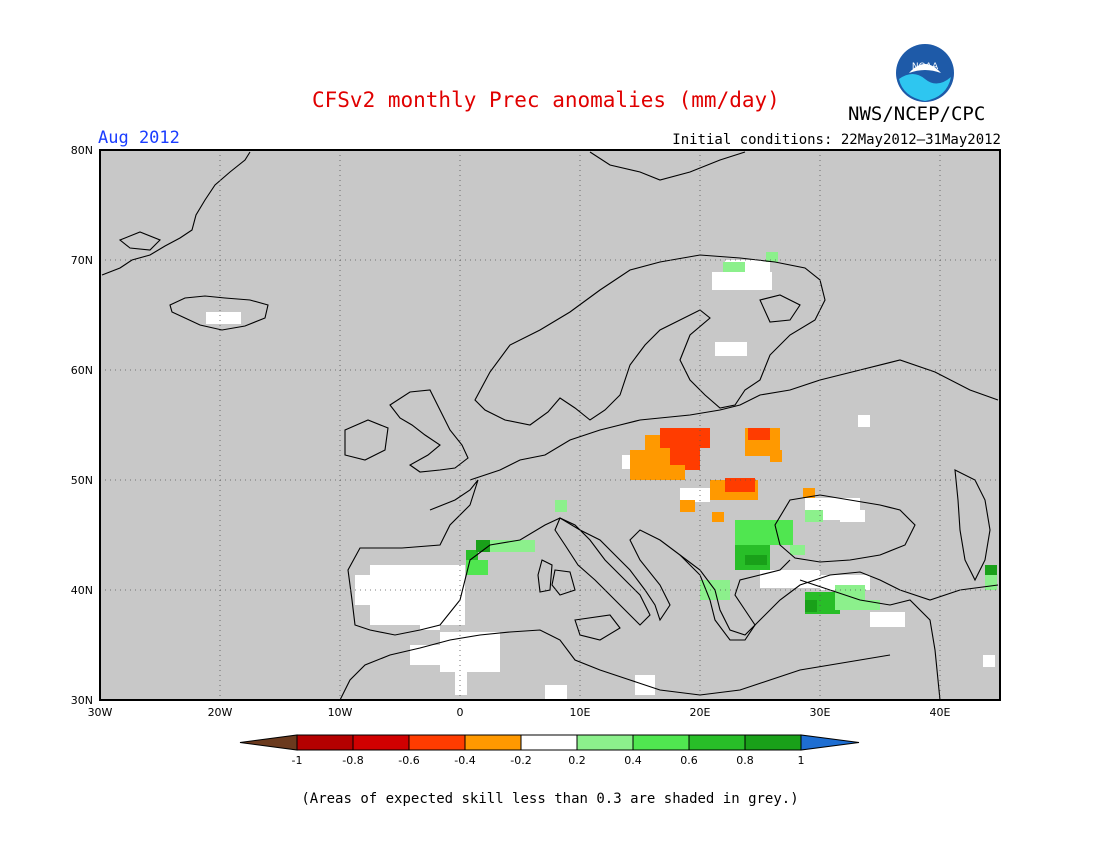 This screenshot has height=850, width=1100. Describe the element at coordinates (519, 712) in the screenshot. I see `lon-tick-labels: 30W 20W 10W 0 10E 20E 30E 40E` at that location.